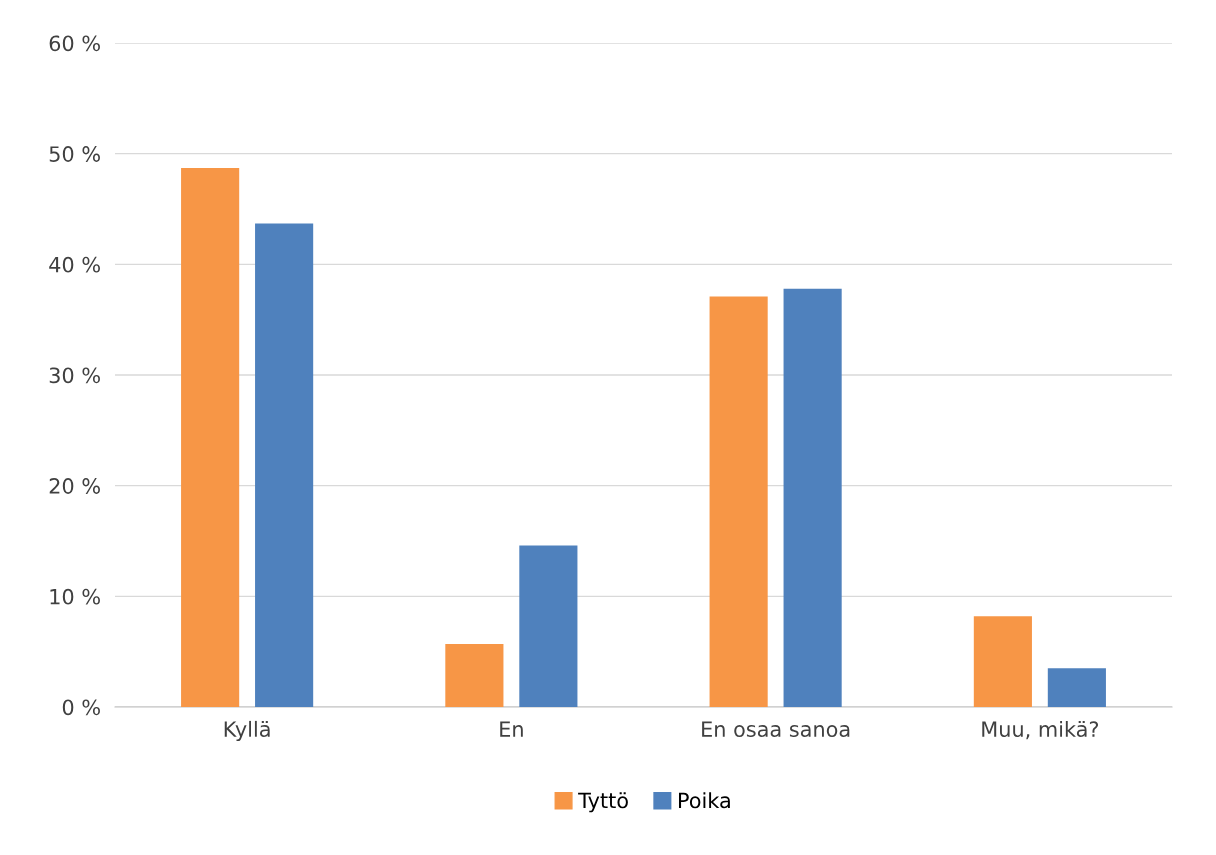 The image size is (1216, 855). I want to click on y-tick-label: 0 %, so click(81, 707).